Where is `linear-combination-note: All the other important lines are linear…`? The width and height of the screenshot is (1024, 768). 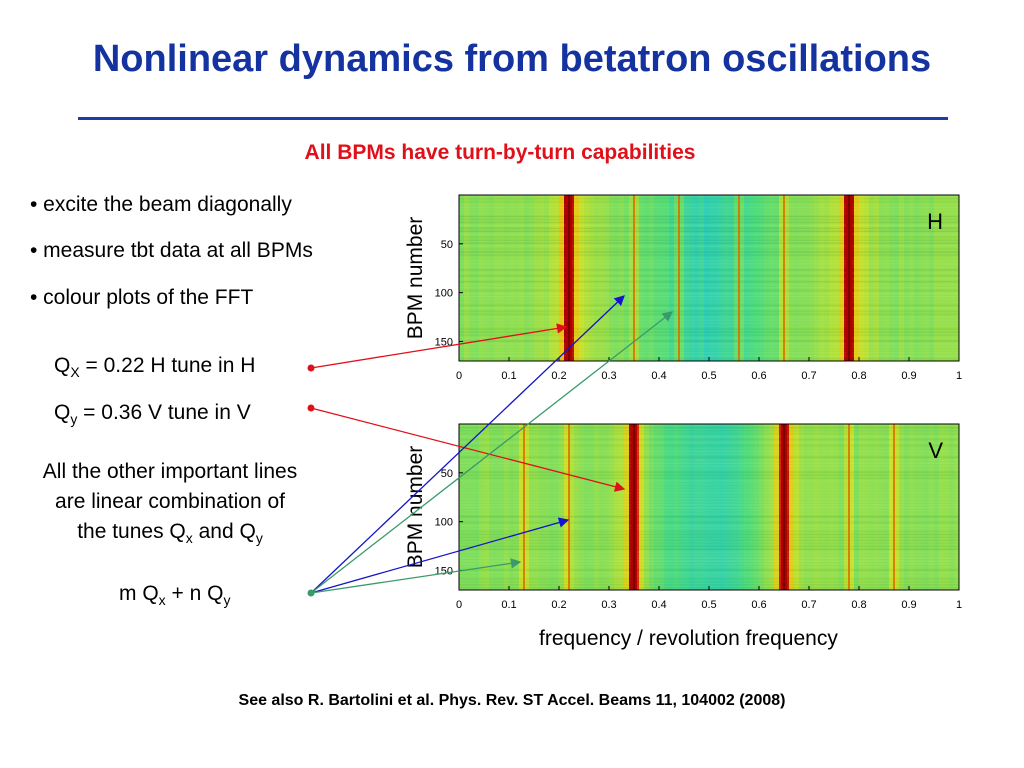 linear-combination-note: All the other important lines are linear… is located at coordinates (170, 505).